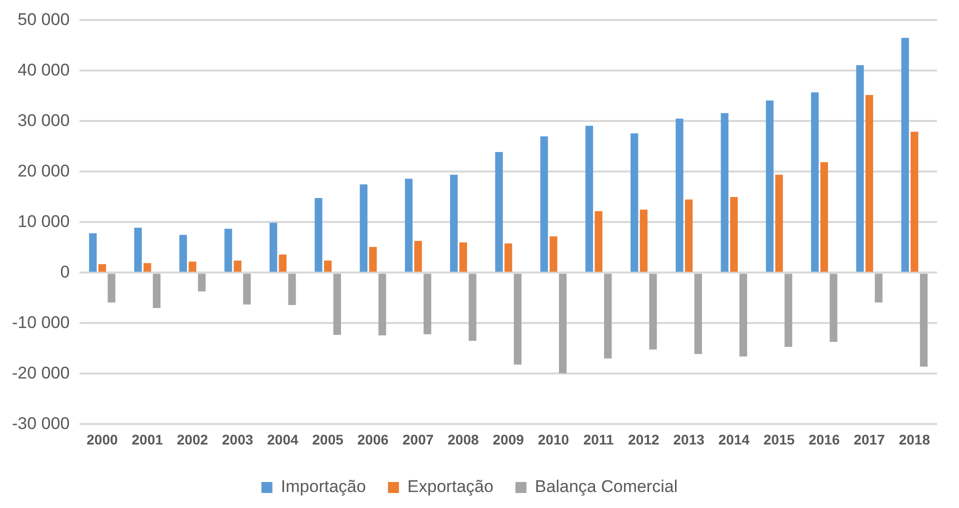  Describe the element at coordinates (238, 439) in the screenshot. I see `x-tick-label: 2003` at that location.